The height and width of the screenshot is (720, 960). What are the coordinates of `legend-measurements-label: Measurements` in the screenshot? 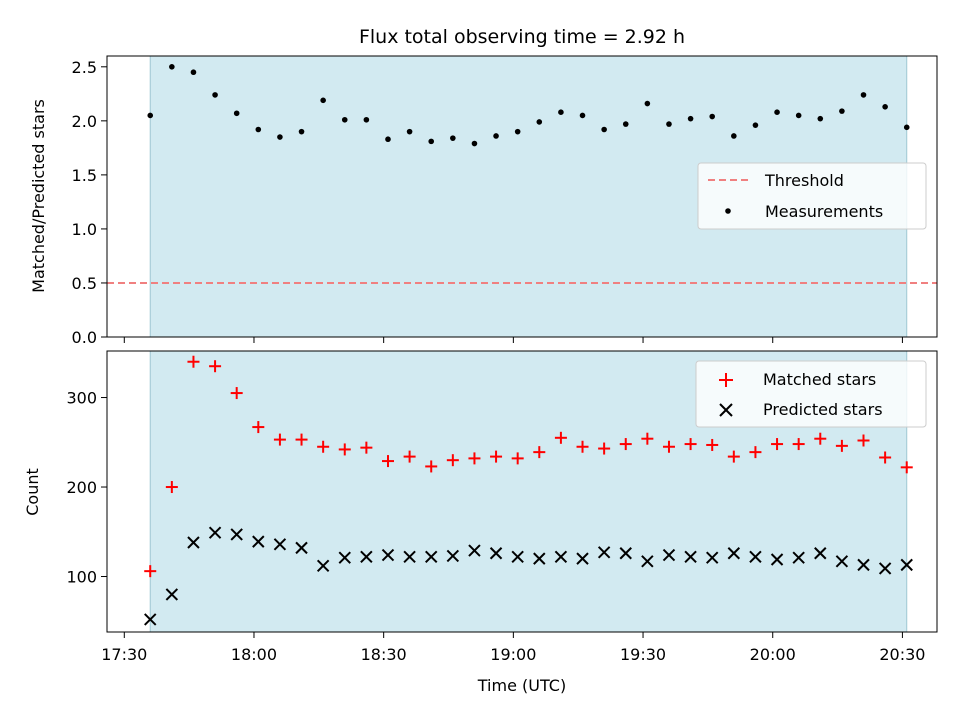 It's located at (824, 211).